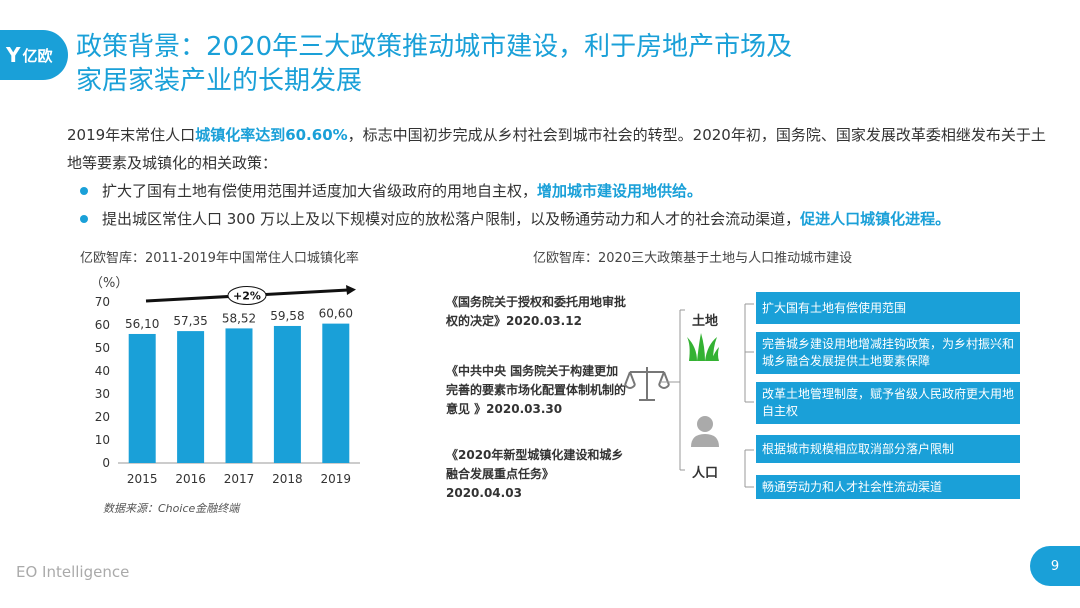 The image size is (1080, 608). What do you see at coordinates (434, 47) in the screenshot?
I see `page-title-line1: 政策背景：2020年三大政策推动城市建设，利于房地产市场及` at bounding box center [434, 47].